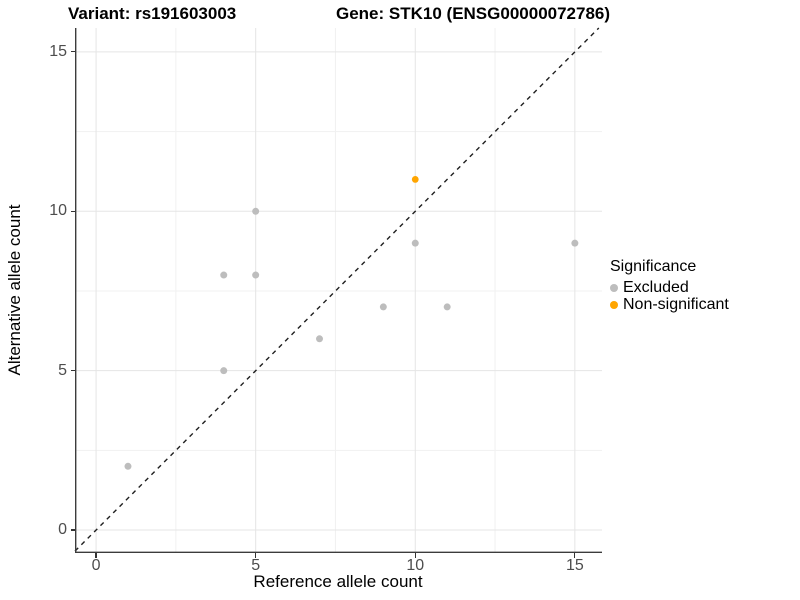 The height and width of the screenshot is (600, 800). What do you see at coordinates (473, 13) in the screenshot?
I see `gene-title: Gene: STK10 (ENSG00000072786)` at bounding box center [473, 13].